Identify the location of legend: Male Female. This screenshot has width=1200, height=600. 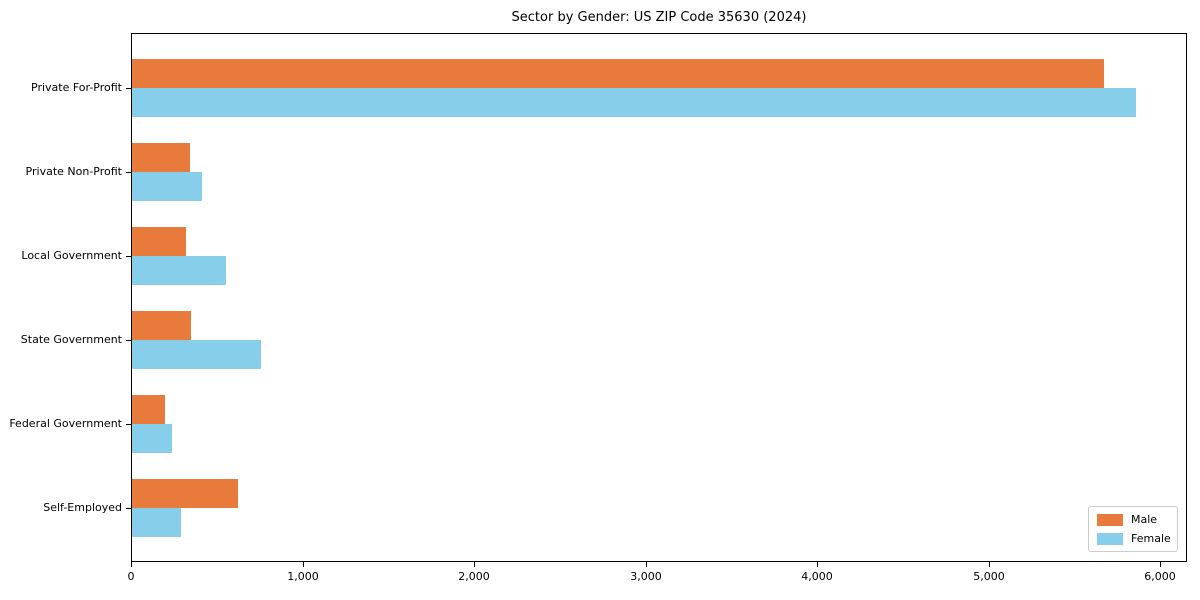
(1133, 529).